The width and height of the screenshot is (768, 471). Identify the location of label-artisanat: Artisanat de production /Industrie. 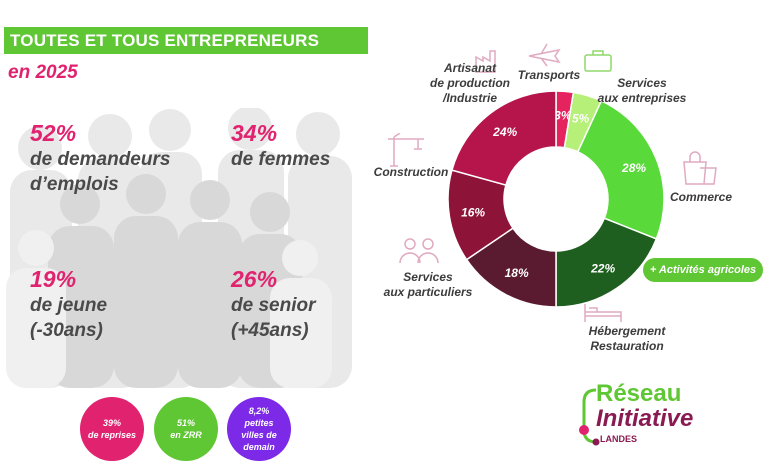
(470, 83).